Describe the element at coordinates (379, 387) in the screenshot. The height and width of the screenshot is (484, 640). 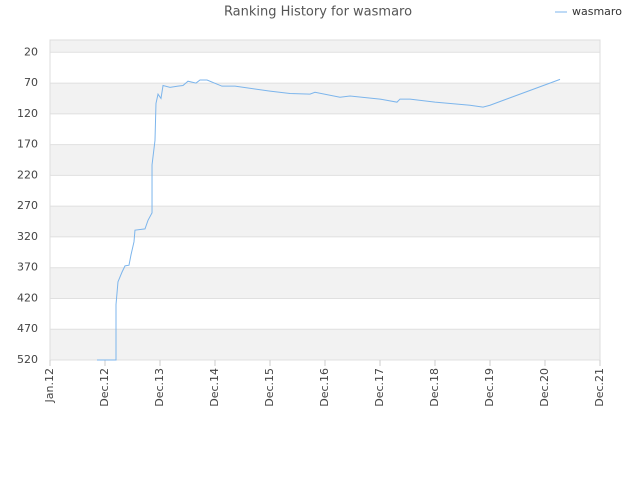
I see `x-tick-label: Dec.17` at that location.